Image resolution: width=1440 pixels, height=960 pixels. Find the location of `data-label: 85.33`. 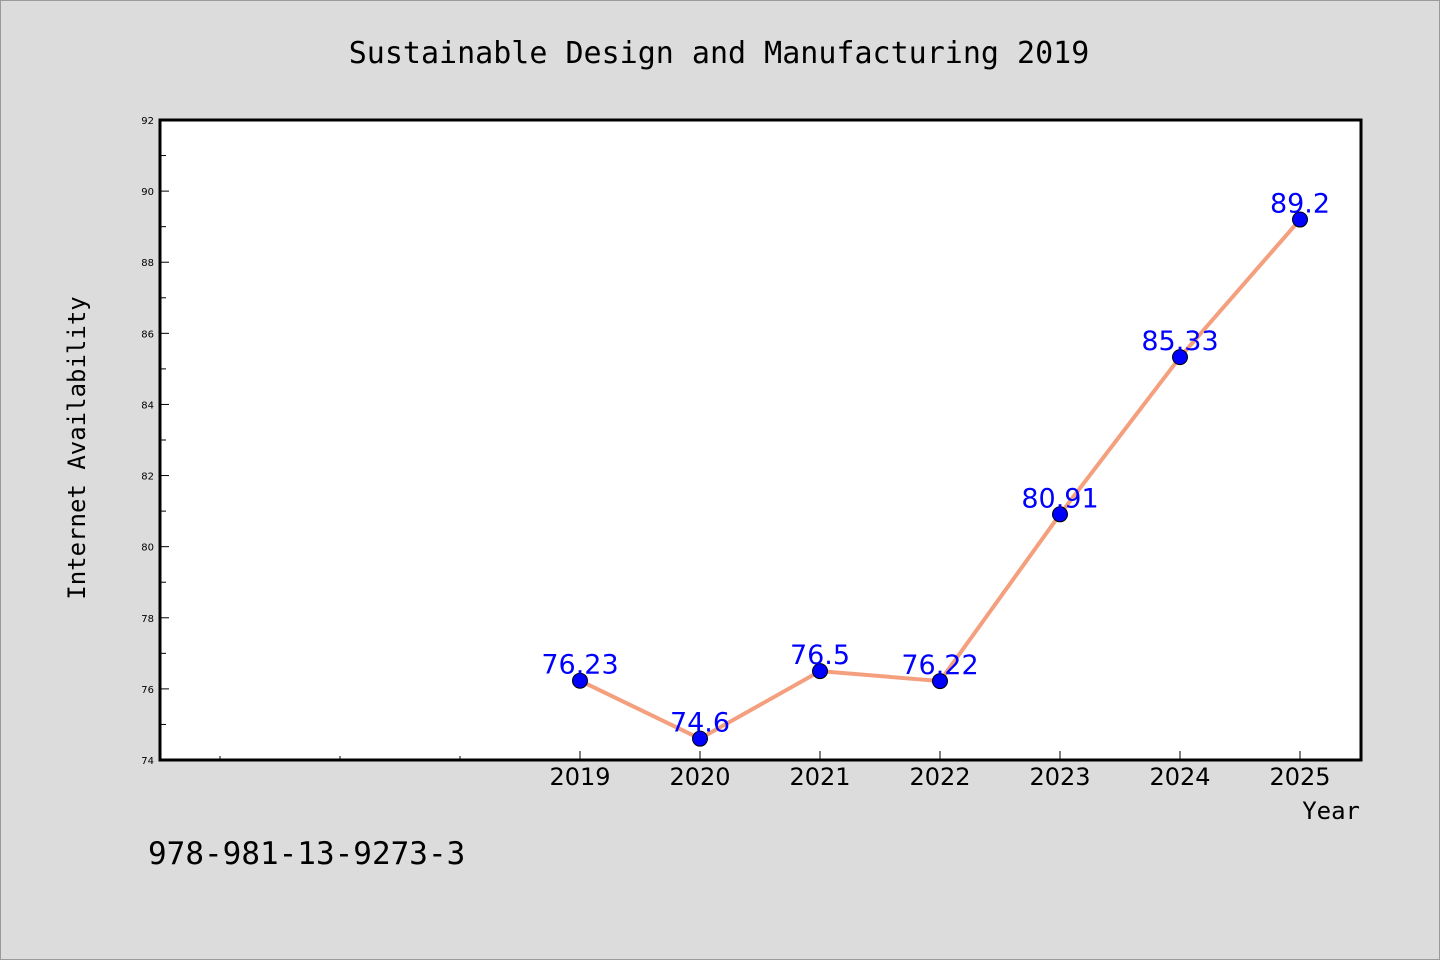

data-label: 85.33 is located at coordinates (1179, 341).